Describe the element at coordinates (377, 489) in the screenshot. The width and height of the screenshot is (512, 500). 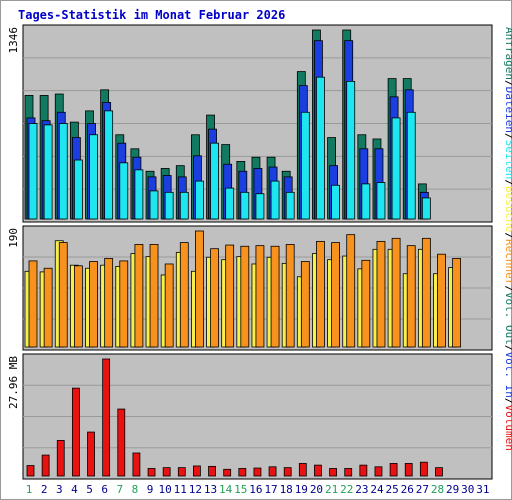
I see `x-tick-label: 24` at that location.